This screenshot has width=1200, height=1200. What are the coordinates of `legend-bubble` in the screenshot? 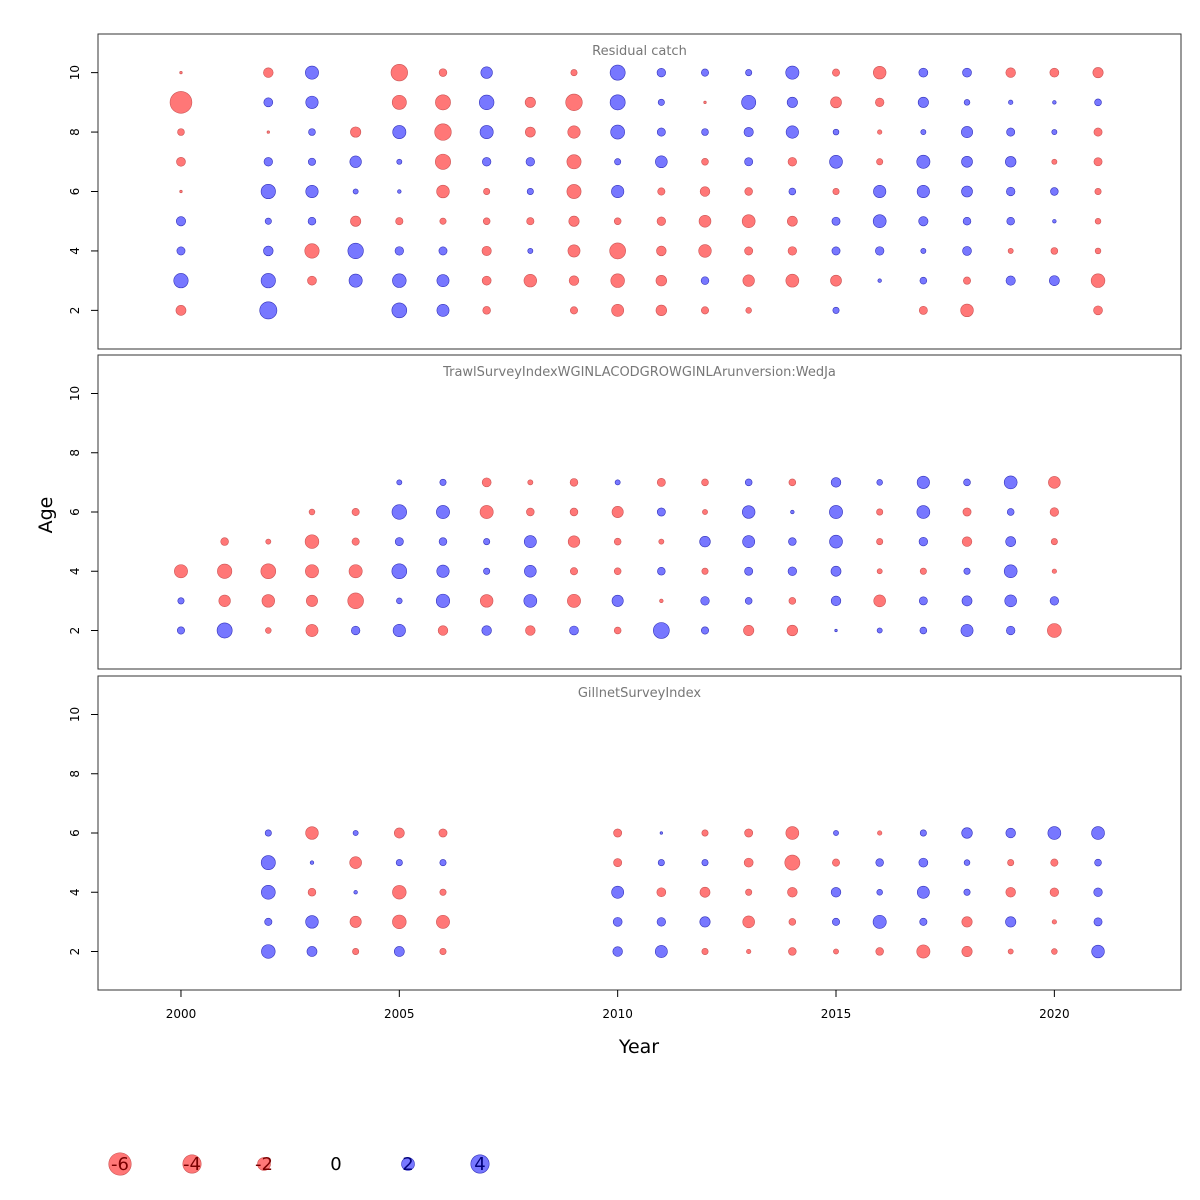 It's located at (120, 1164).